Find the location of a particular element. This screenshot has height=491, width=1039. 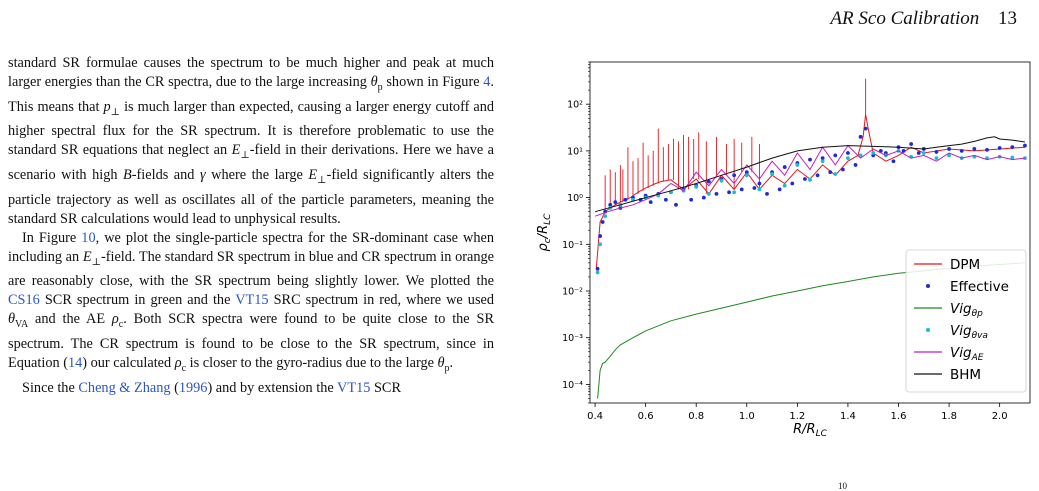

math-symbol: E is located at coordinates (87, 256).